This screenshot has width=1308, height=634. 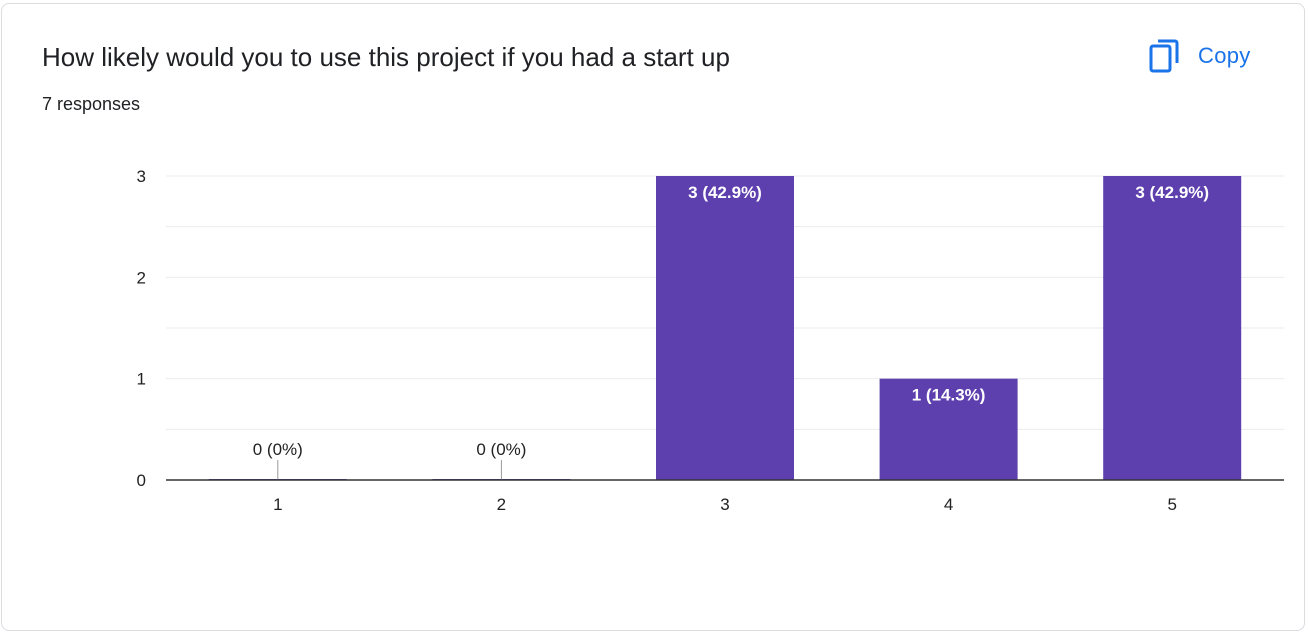 What do you see at coordinates (141, 480) in the screenshot?
I see `y-tick-label: 0` at bounding box center [141, 480].